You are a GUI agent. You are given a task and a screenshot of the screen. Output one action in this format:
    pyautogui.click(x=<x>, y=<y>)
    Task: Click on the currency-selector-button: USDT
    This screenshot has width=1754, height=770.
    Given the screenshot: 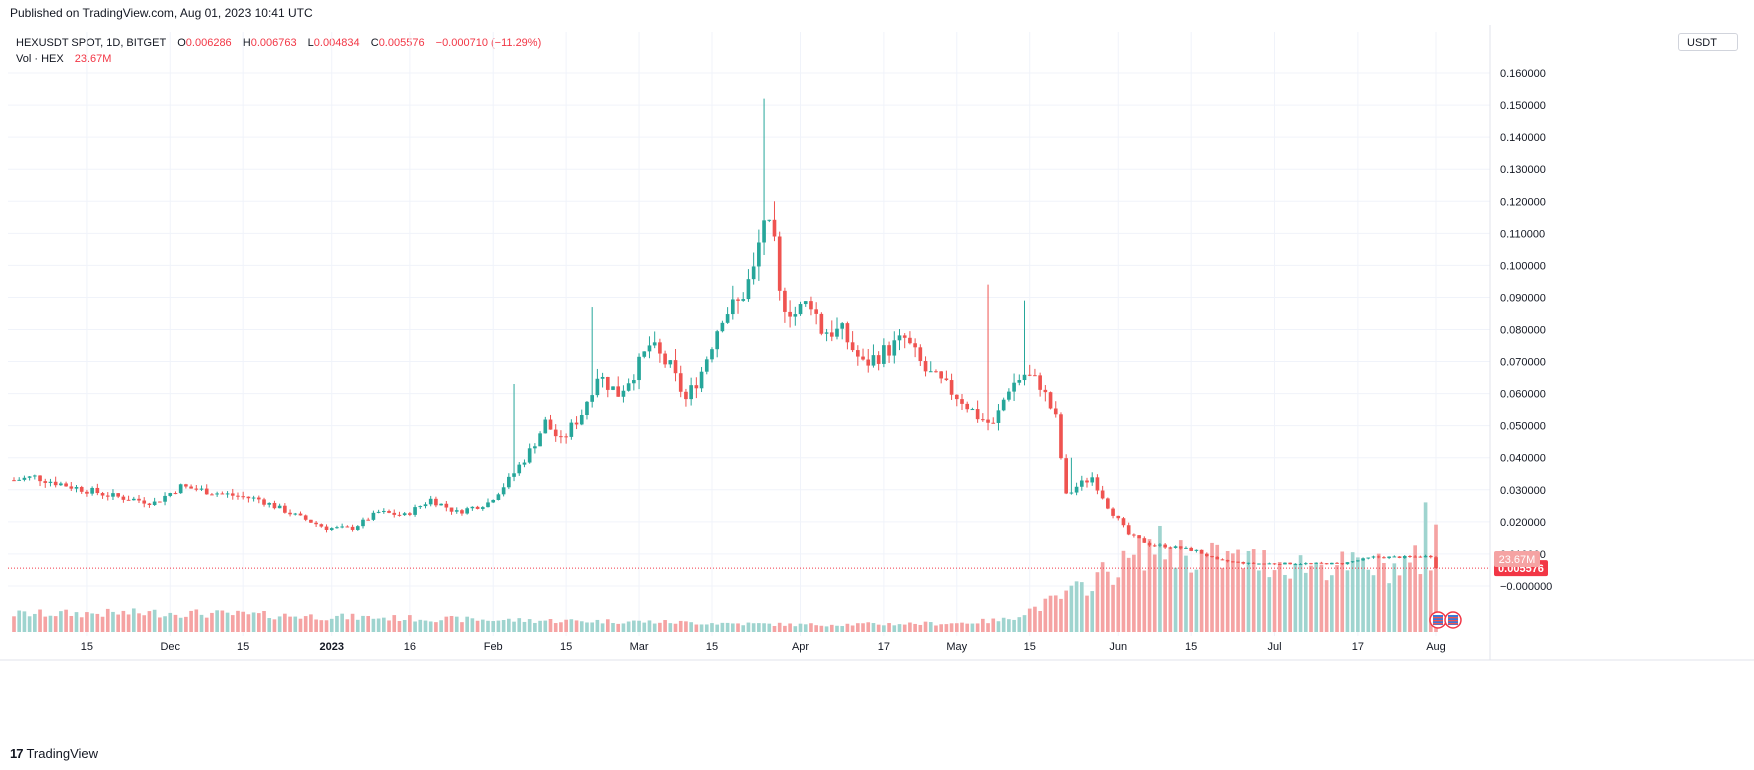 What is the action you would take?
    pyautogui.click(x=1708, y=42)
    